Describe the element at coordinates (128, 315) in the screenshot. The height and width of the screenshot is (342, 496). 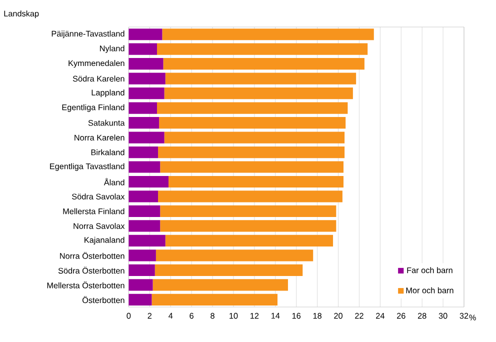
I see `x-tick-label: 0` at that location.